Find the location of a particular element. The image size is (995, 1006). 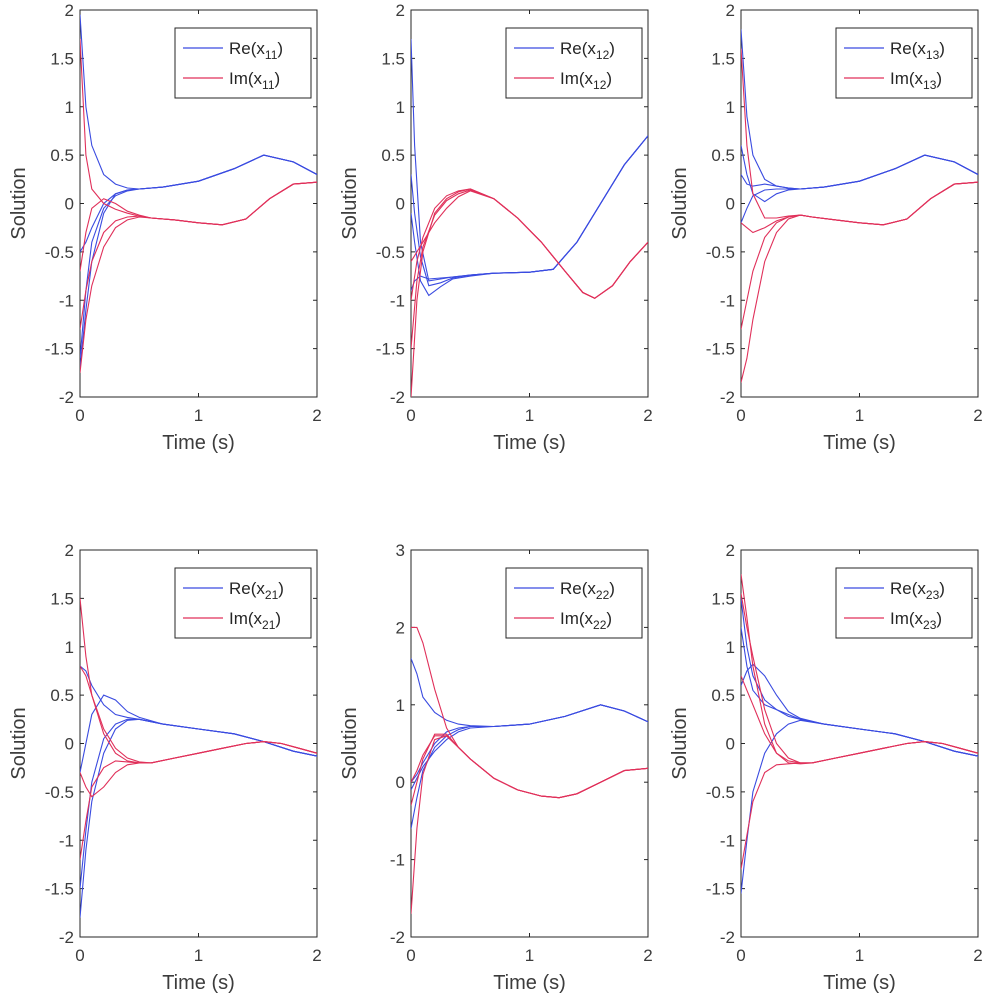

legend: Re(x13) Im(x13) is located at coordinates (904, 63).